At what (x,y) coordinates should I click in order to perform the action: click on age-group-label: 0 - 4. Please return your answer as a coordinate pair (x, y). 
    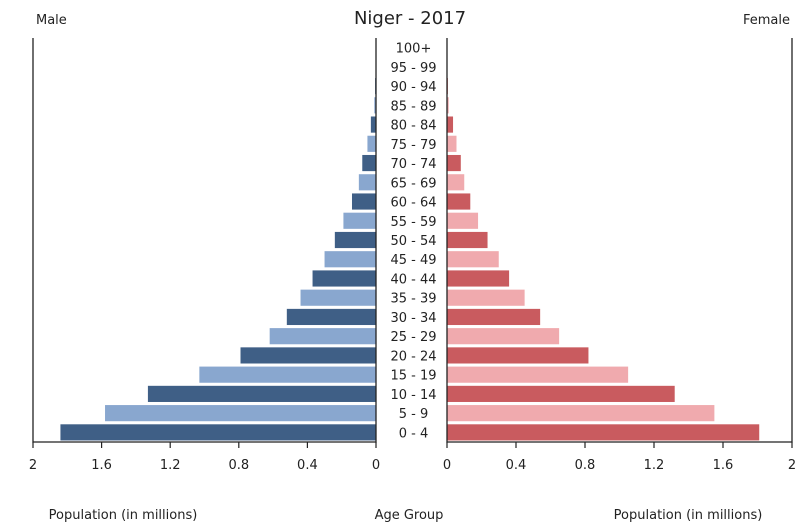
    Looking at the image, I should click on (414, 433).